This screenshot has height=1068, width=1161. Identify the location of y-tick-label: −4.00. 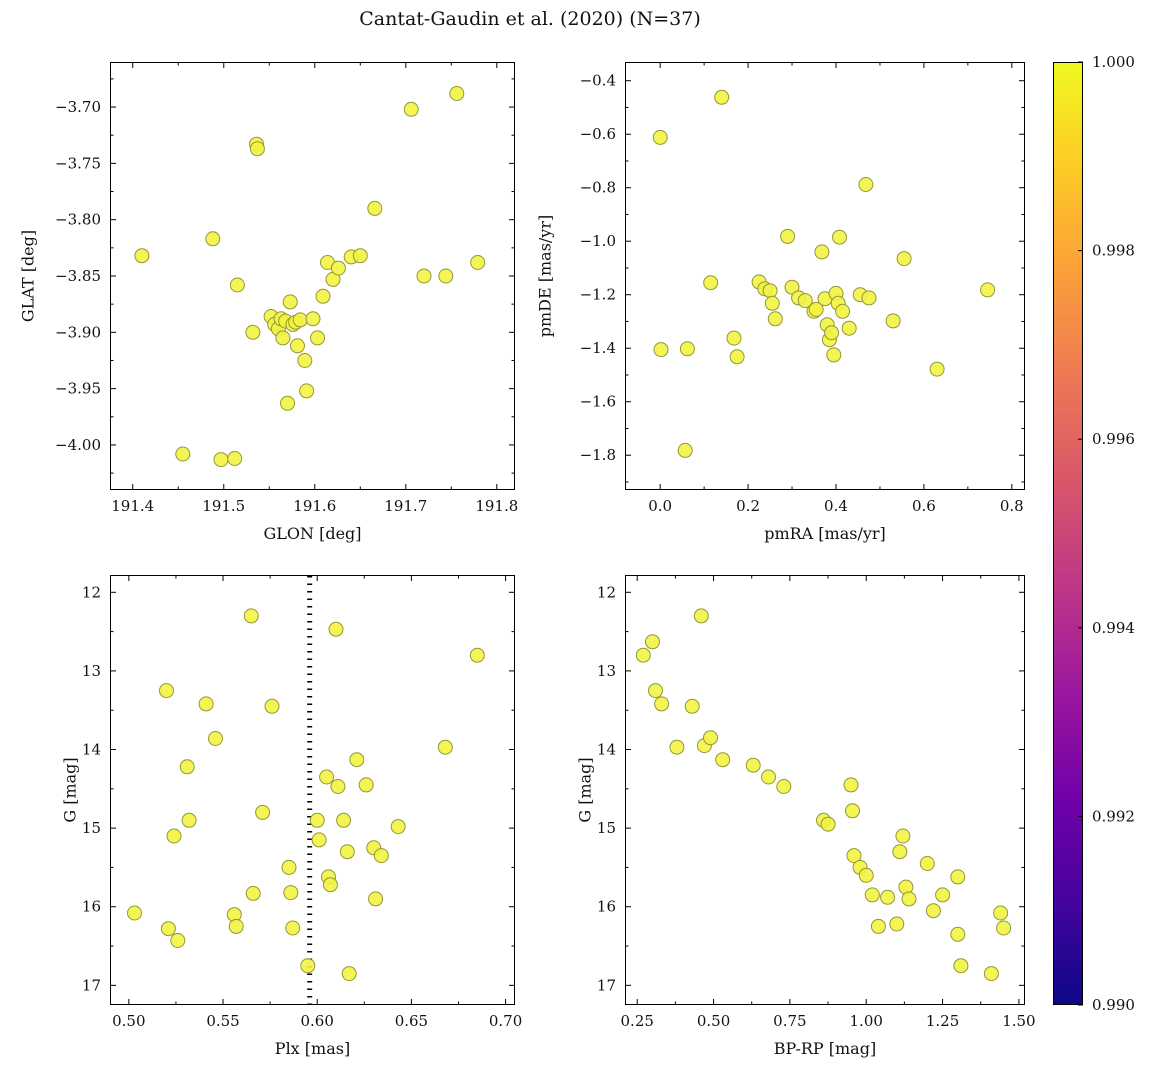
(78, 445).